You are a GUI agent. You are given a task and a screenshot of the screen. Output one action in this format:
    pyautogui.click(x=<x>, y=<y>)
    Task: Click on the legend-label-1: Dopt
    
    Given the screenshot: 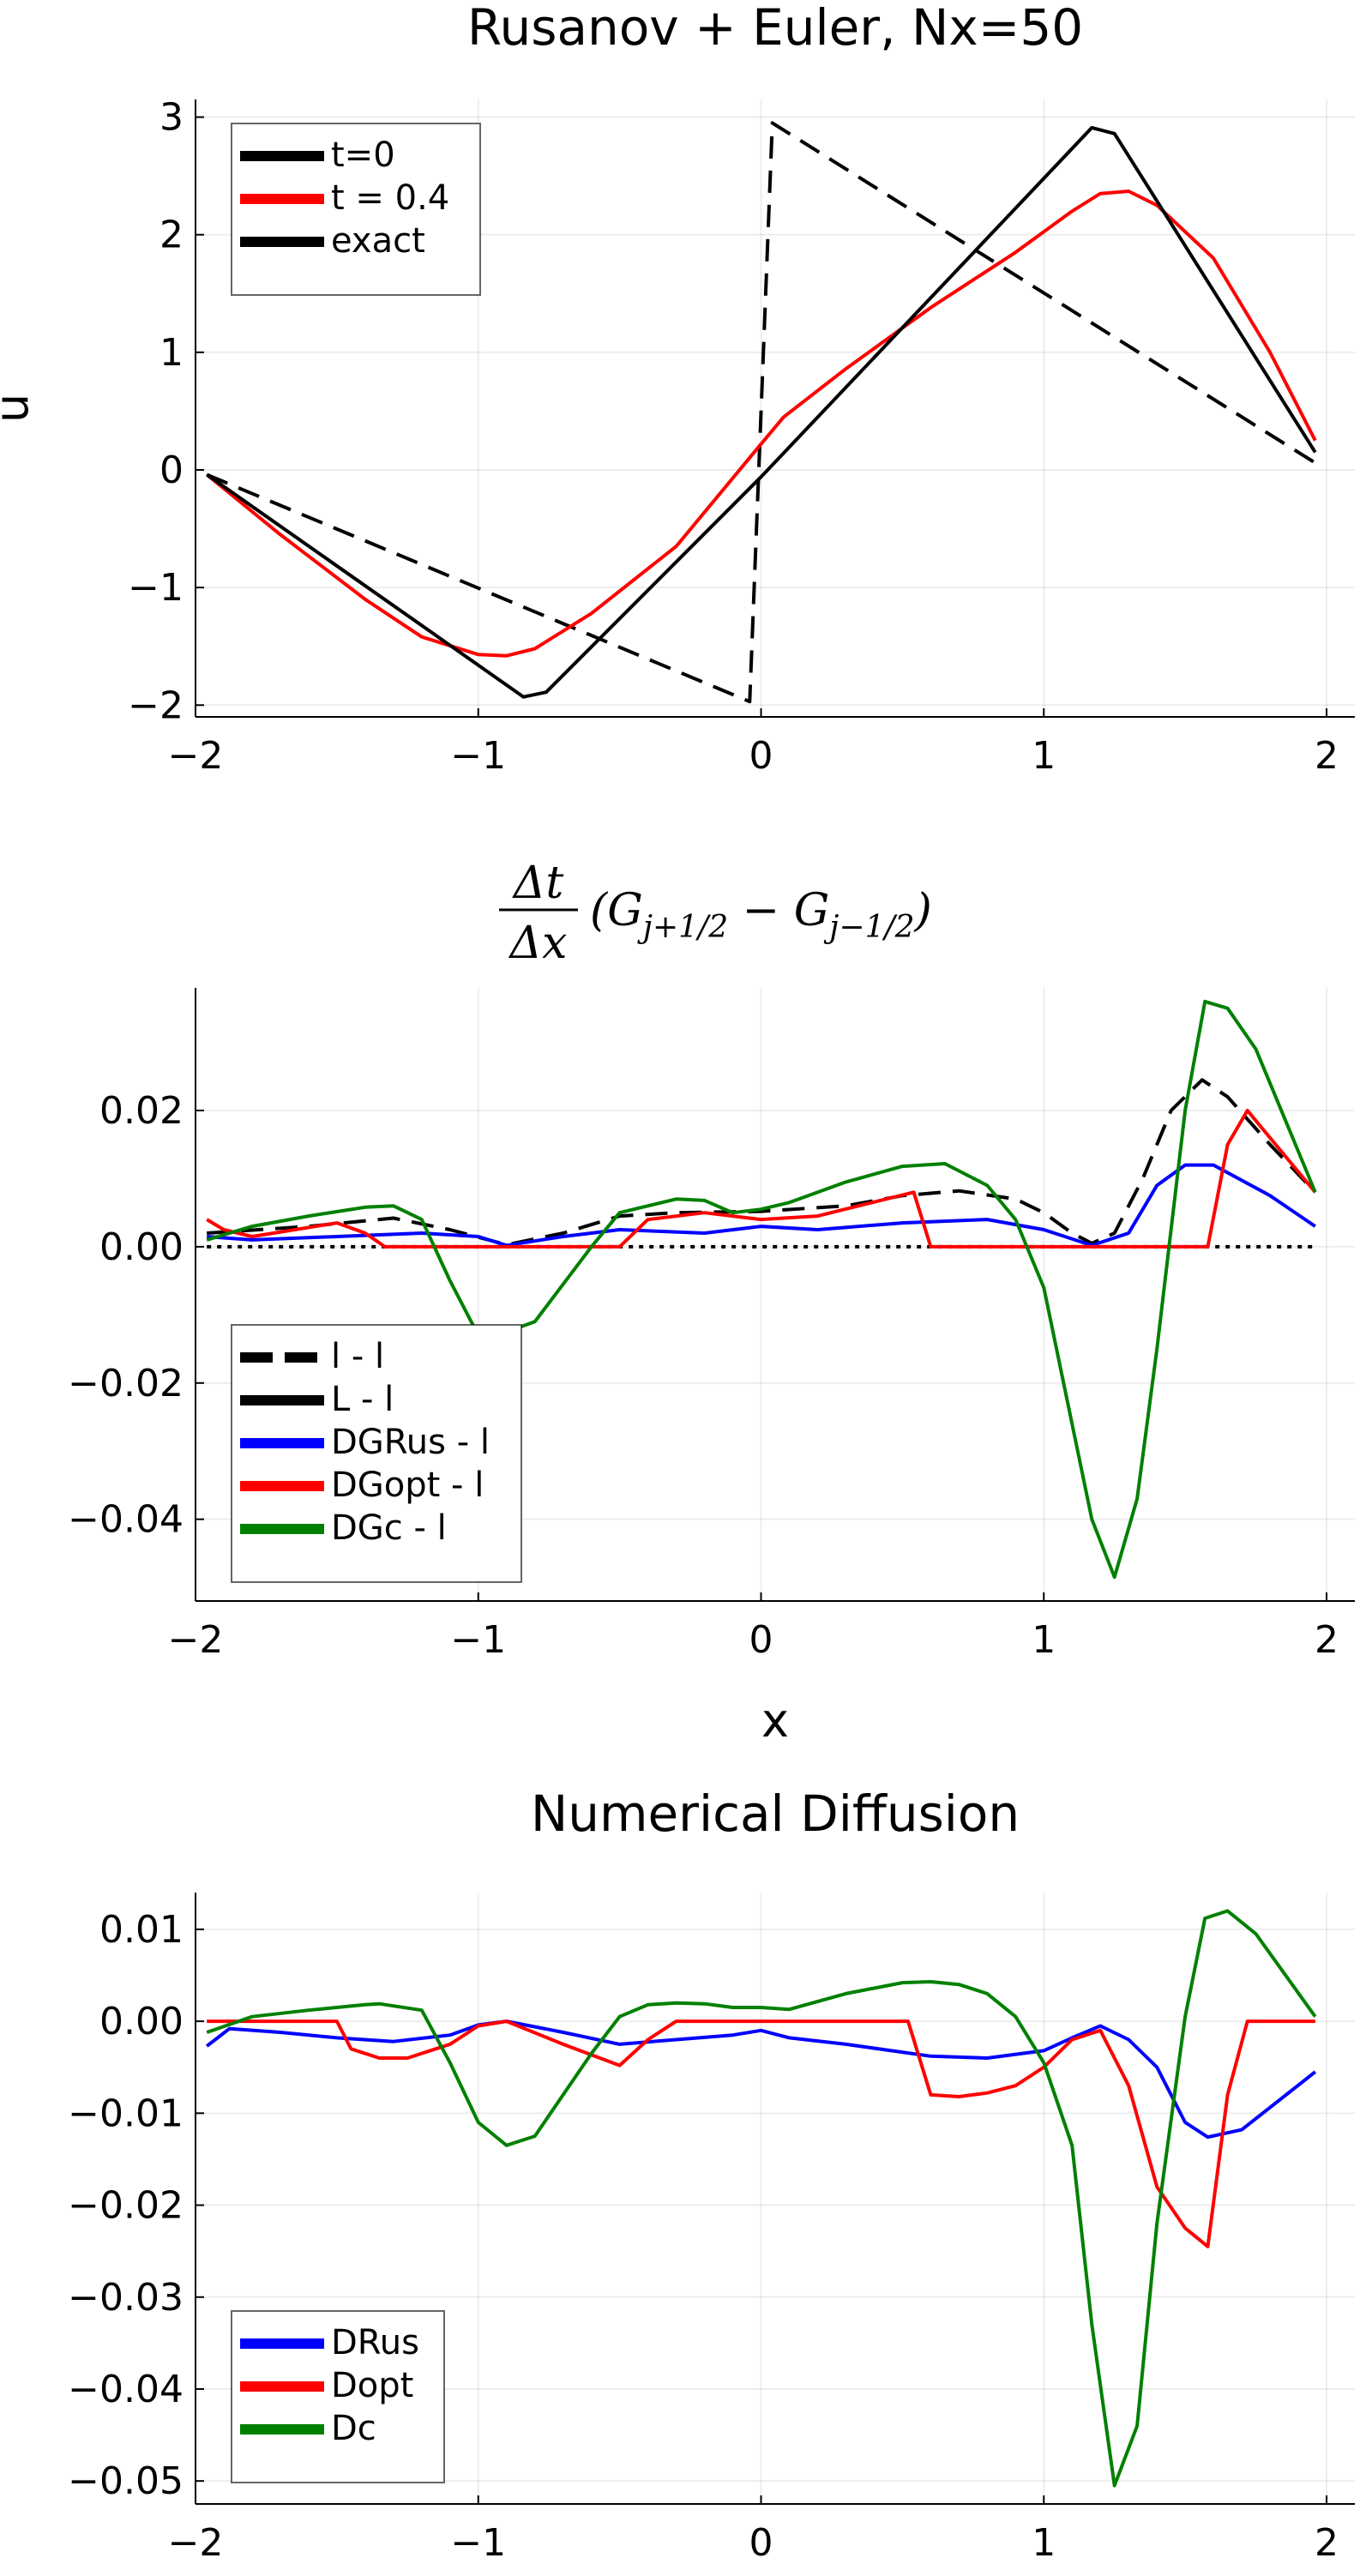 What is the action you would take?
    pyautogui.click(x=372, y=2385)
    